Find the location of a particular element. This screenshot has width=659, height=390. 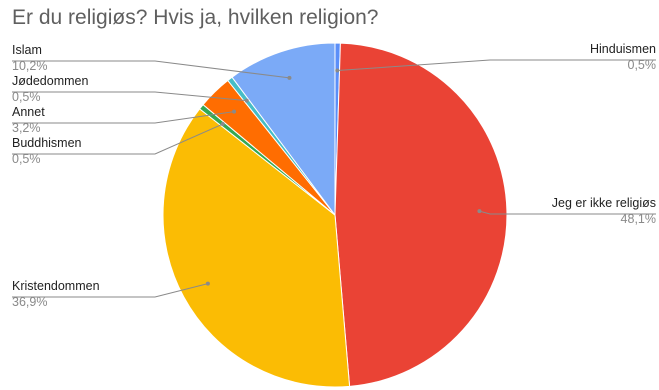

leader-line-jeg-er-ikke-religios is located at coordinates (567, 212).